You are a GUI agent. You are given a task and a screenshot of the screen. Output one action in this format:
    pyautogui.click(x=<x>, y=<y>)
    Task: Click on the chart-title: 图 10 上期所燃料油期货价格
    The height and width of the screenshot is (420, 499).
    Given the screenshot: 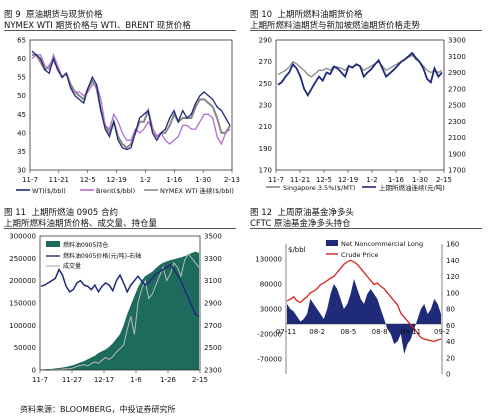 What is the action you would take?
    pyautogui.click(x=306, y=15)
    